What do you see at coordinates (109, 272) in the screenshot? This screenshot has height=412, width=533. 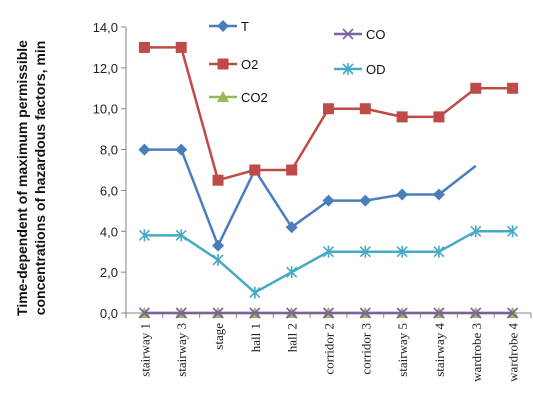 I see `y-tick-label: 2,0` at bounding box center [109, 272].